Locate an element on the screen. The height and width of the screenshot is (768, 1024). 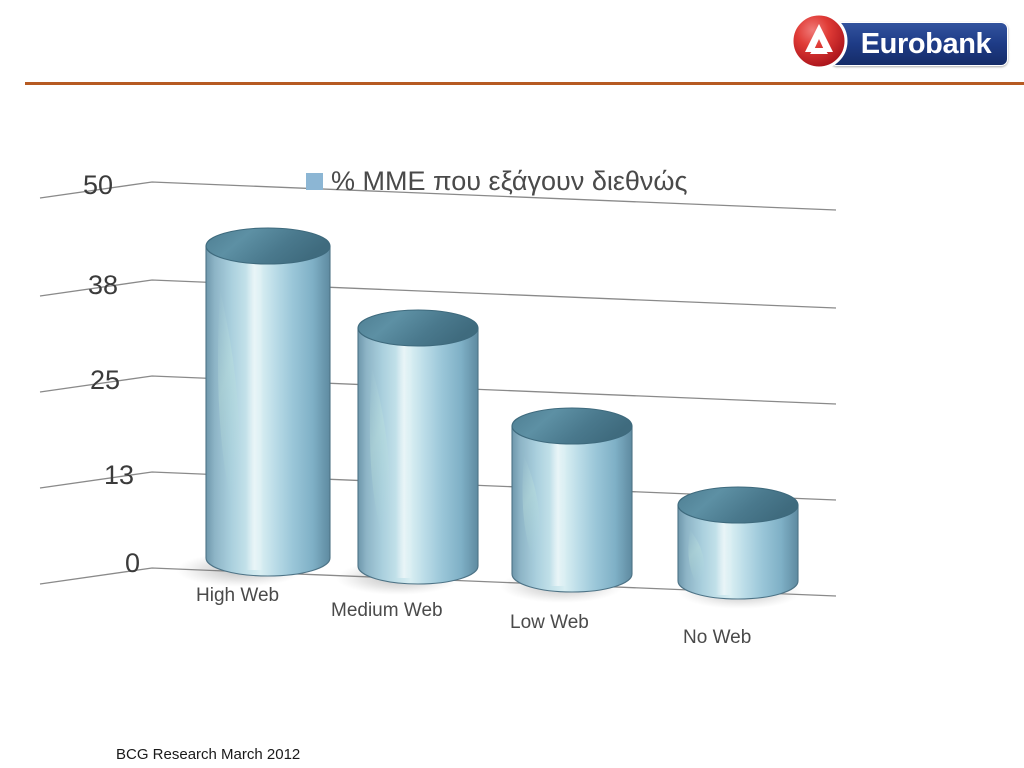
eurobank-wordmark-text: Eurobank is located at coordinates (926, 43).